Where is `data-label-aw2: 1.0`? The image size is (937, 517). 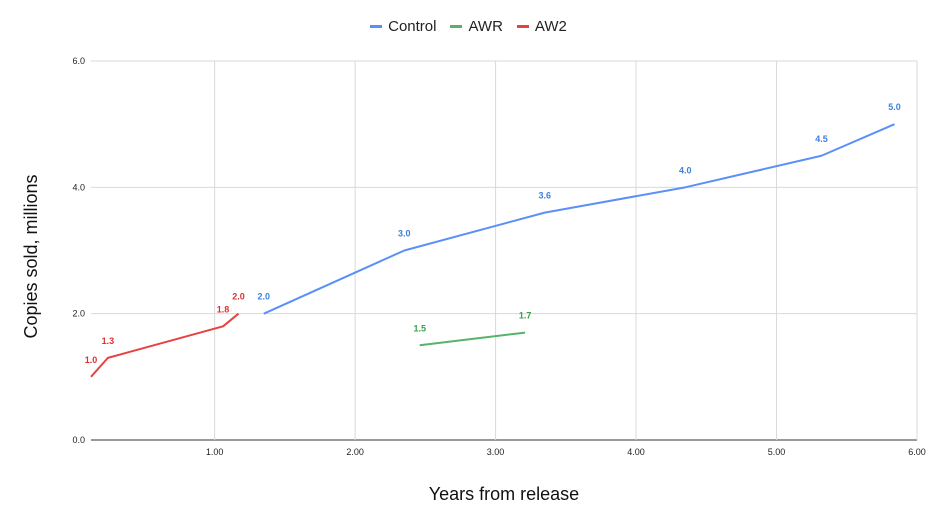
data-label-aw2: 1.0 is located at coordinates (91, 360).